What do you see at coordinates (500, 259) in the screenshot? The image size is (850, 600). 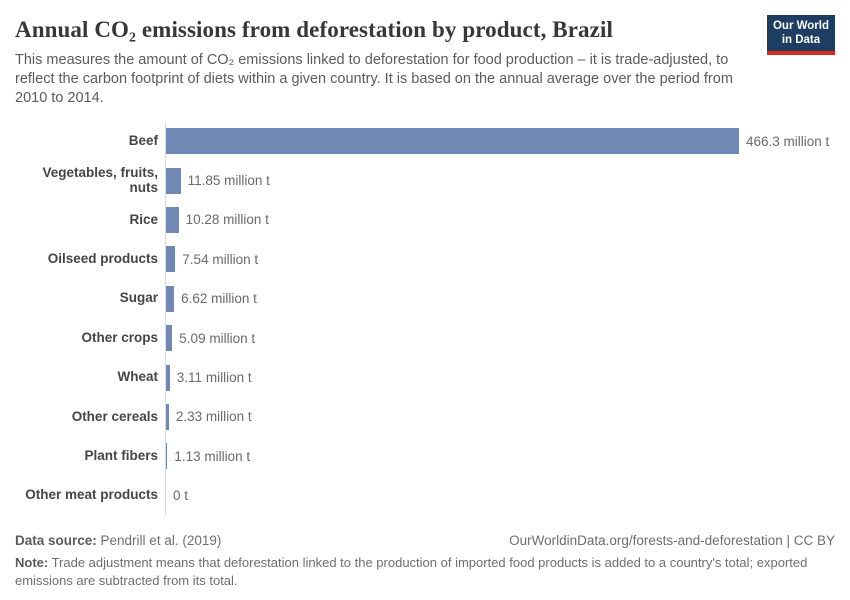 I see `bar-area: 7.54 million t` at bounding box center [500, 259].